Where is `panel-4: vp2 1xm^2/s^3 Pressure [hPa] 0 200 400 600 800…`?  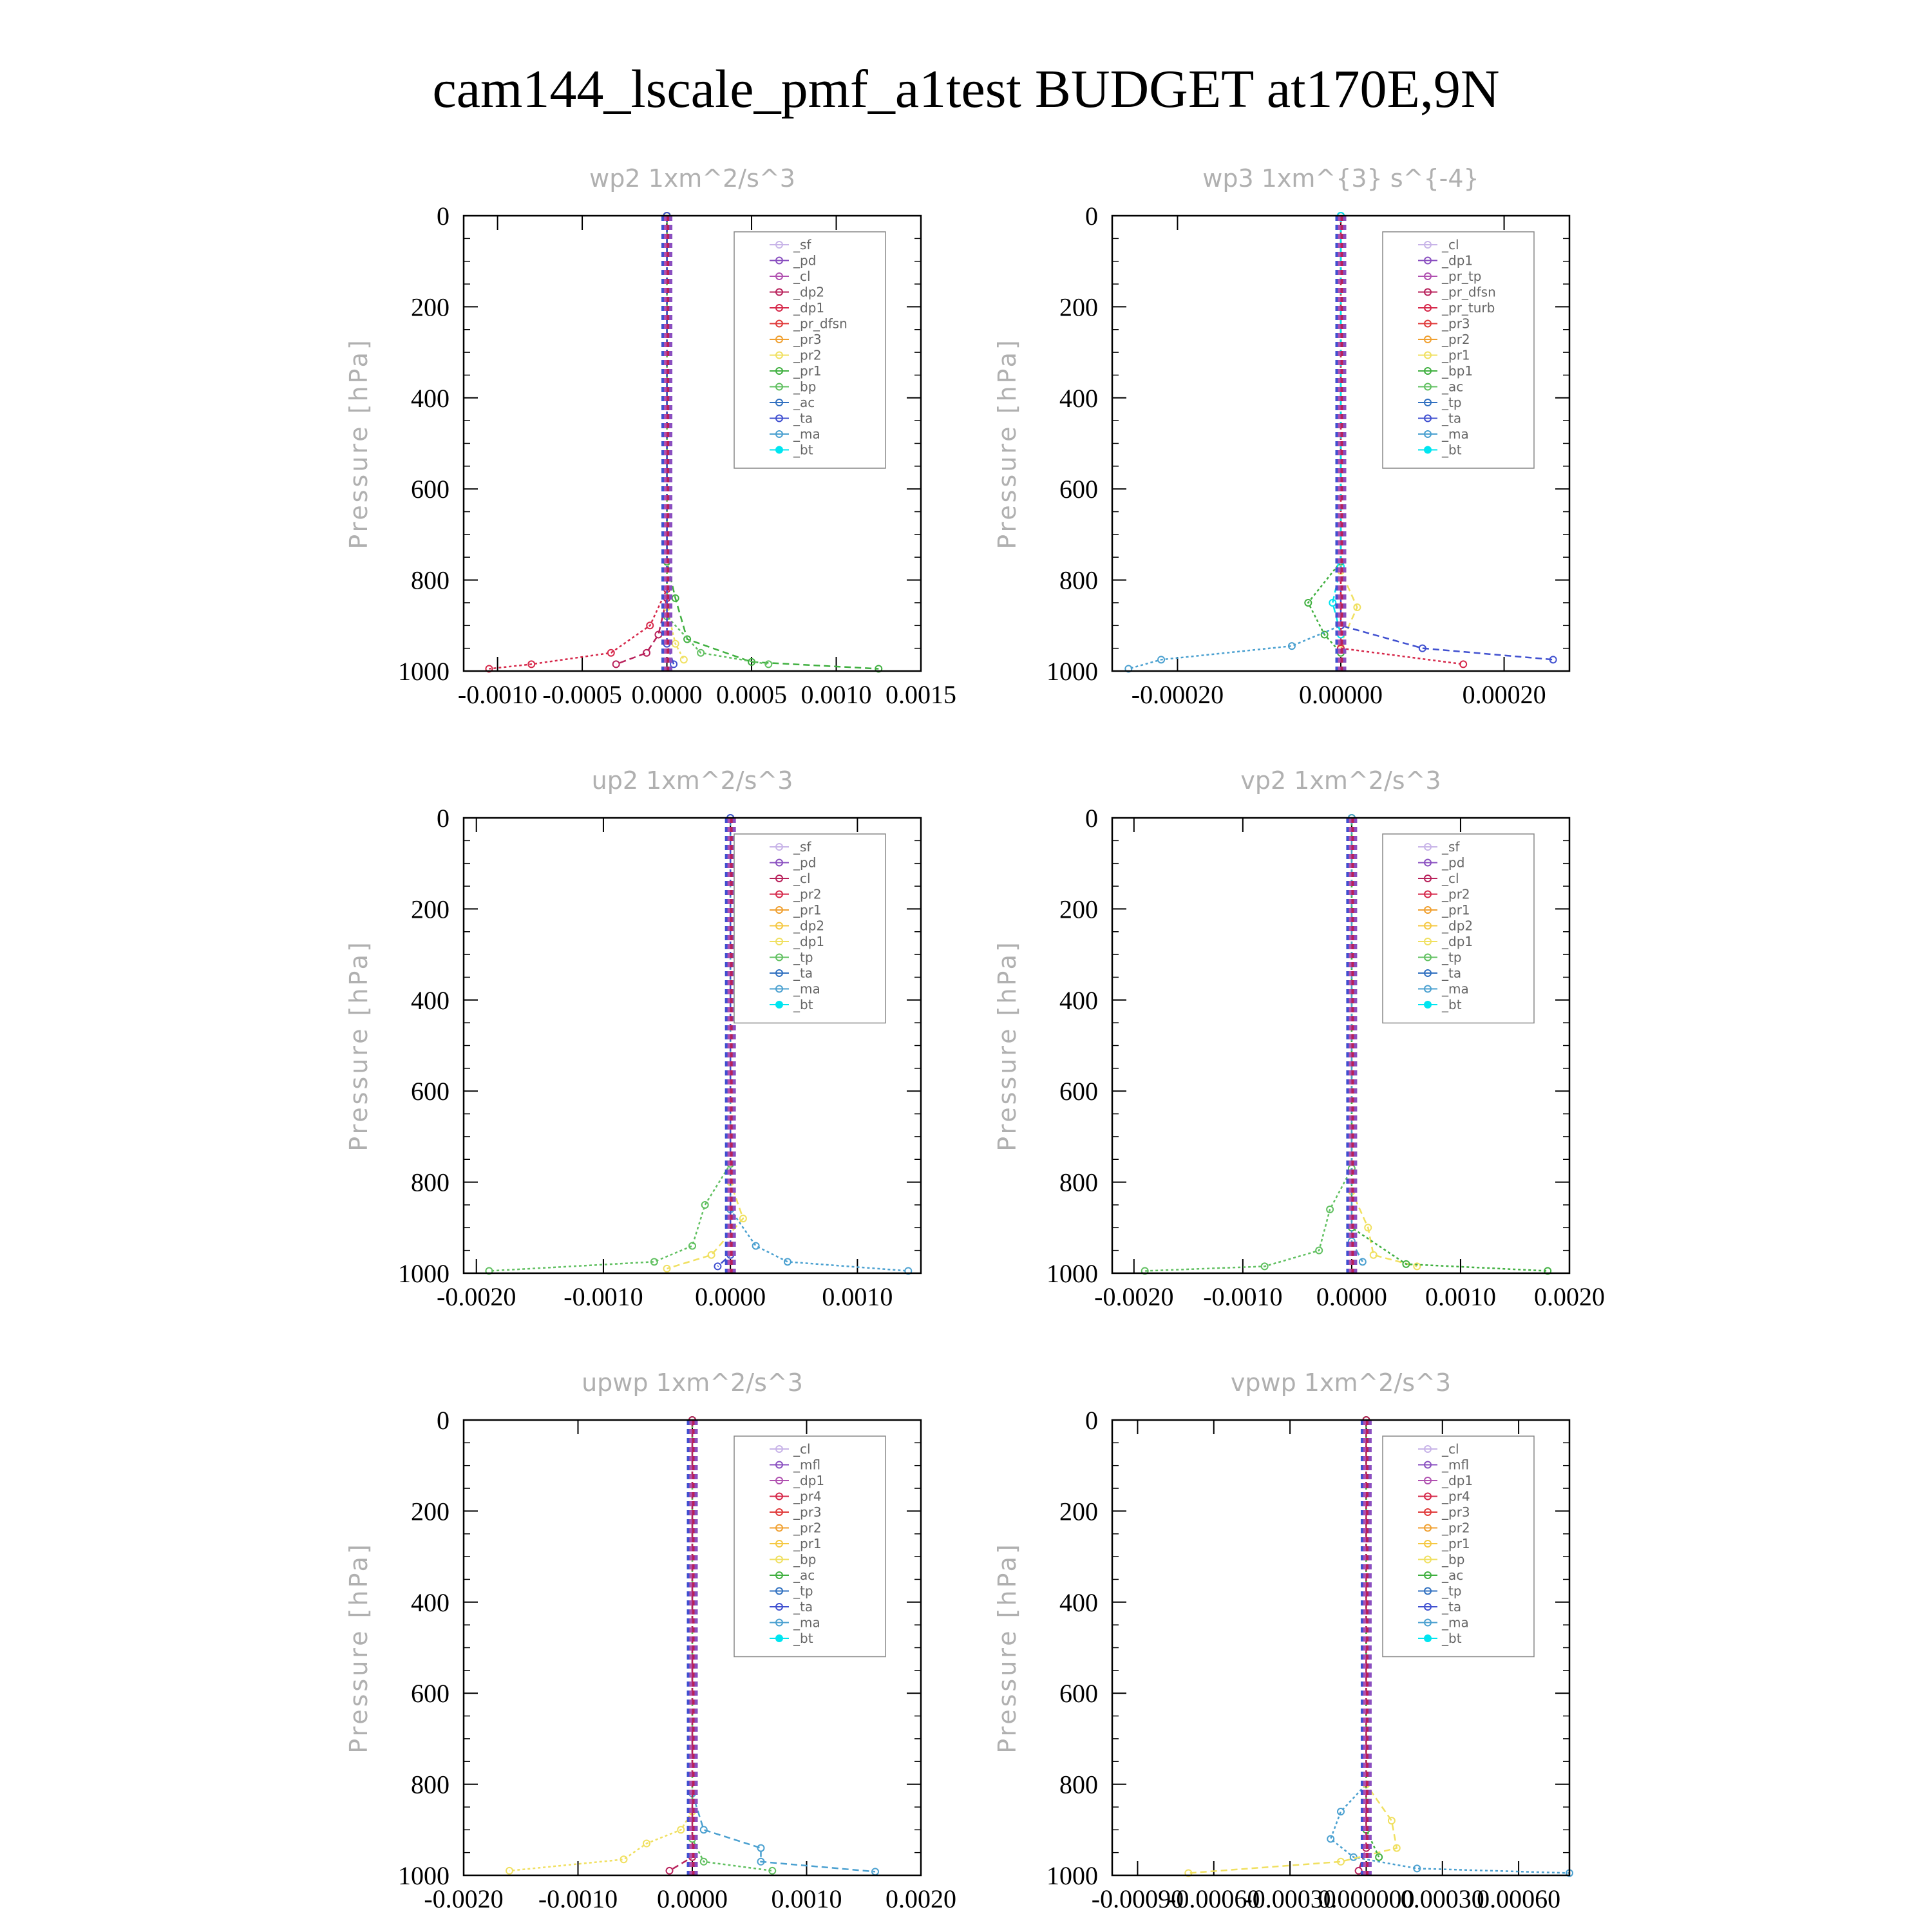 panel-4: vp2 1xm^2/s^3 Pressure [hPa] 0 200 400 600 800… is located at coordinates (1299, 1038).